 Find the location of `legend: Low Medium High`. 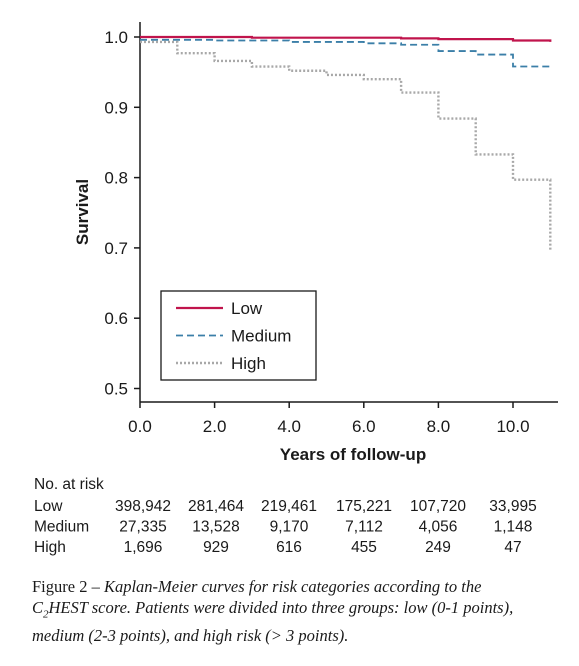

legend: Low Medium High is located at coordinates (238, 335).